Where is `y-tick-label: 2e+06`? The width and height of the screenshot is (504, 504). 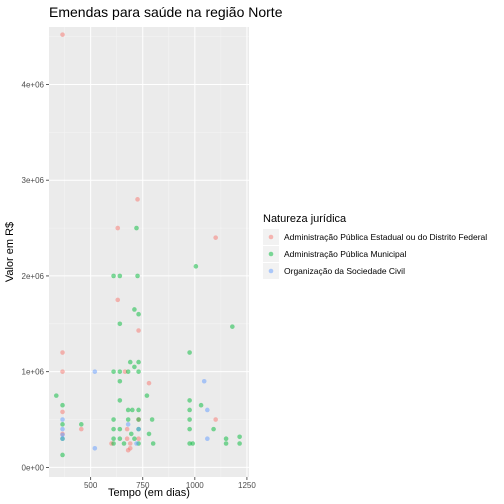
y-tick-label: 2e+06 is located at coordinates (33, 276).